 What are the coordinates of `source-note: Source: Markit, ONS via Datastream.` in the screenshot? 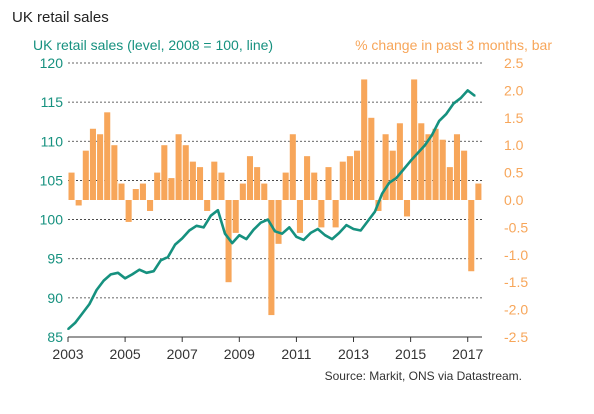 It's located at (423, 376).